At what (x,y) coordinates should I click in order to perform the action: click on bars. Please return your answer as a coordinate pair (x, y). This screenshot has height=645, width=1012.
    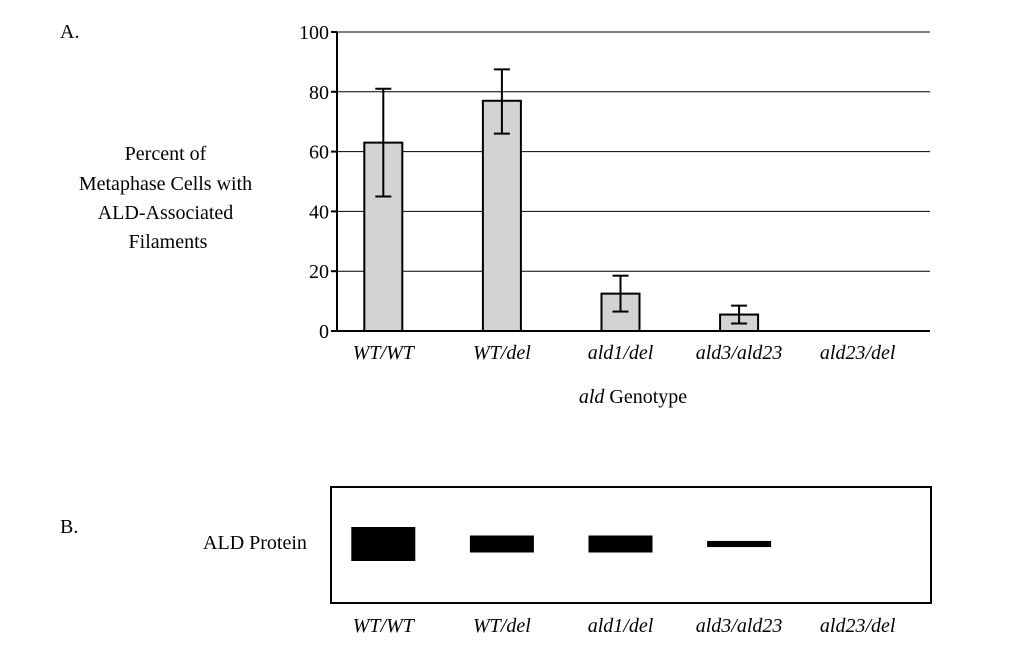
    Looking at the image, I should click on (561, 215).